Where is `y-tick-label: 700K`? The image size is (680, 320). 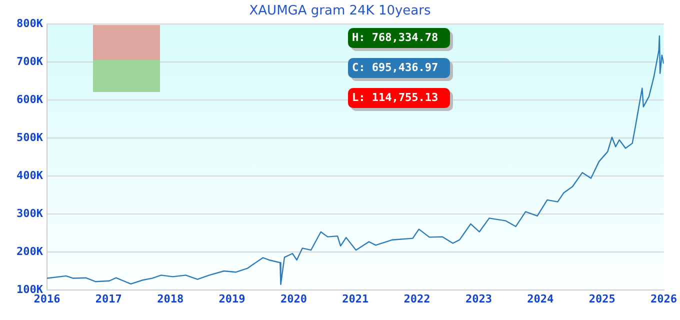
y-tick-label: 700K is located at coordinates (30, 61).